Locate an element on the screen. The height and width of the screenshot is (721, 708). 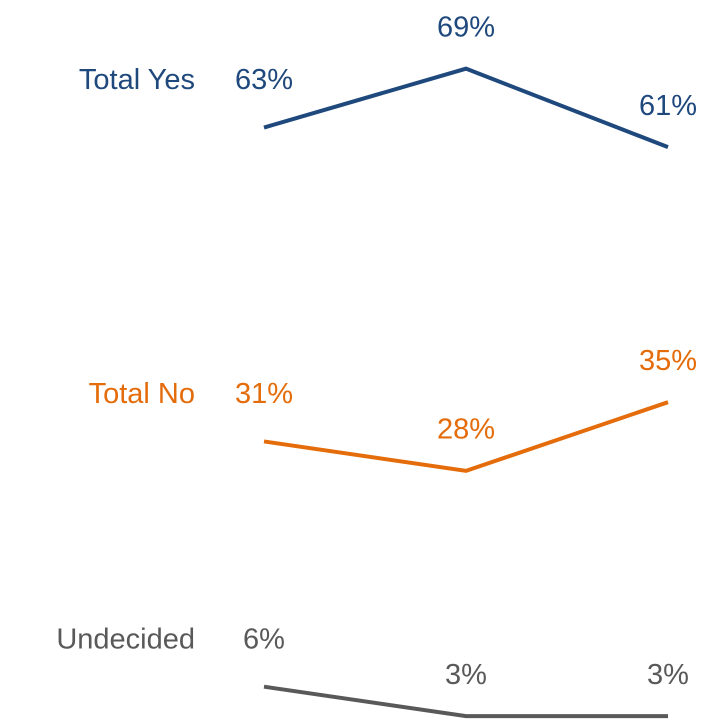
value-label: 31% is located at coordinates (264, 394).